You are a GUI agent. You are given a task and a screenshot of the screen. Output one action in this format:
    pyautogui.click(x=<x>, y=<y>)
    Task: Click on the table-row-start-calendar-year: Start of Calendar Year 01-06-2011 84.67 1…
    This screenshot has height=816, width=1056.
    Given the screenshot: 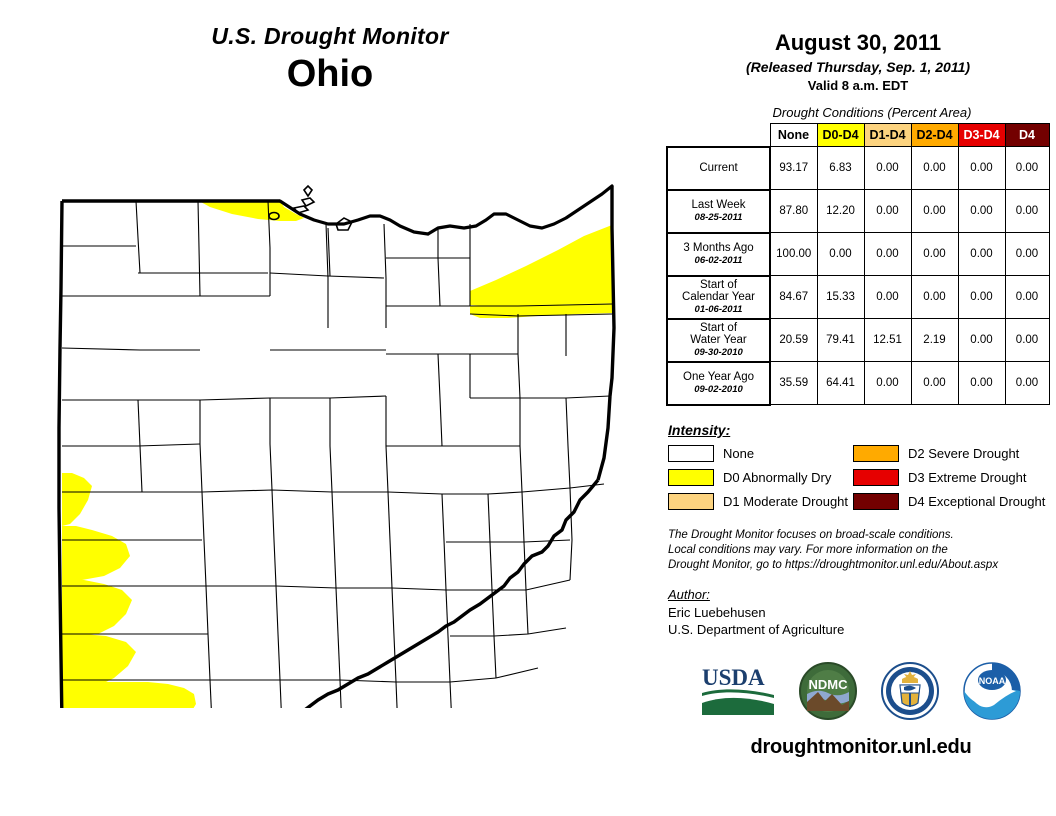 What is the action you would take?
    pyautogui.click(x=858, y=297)
    